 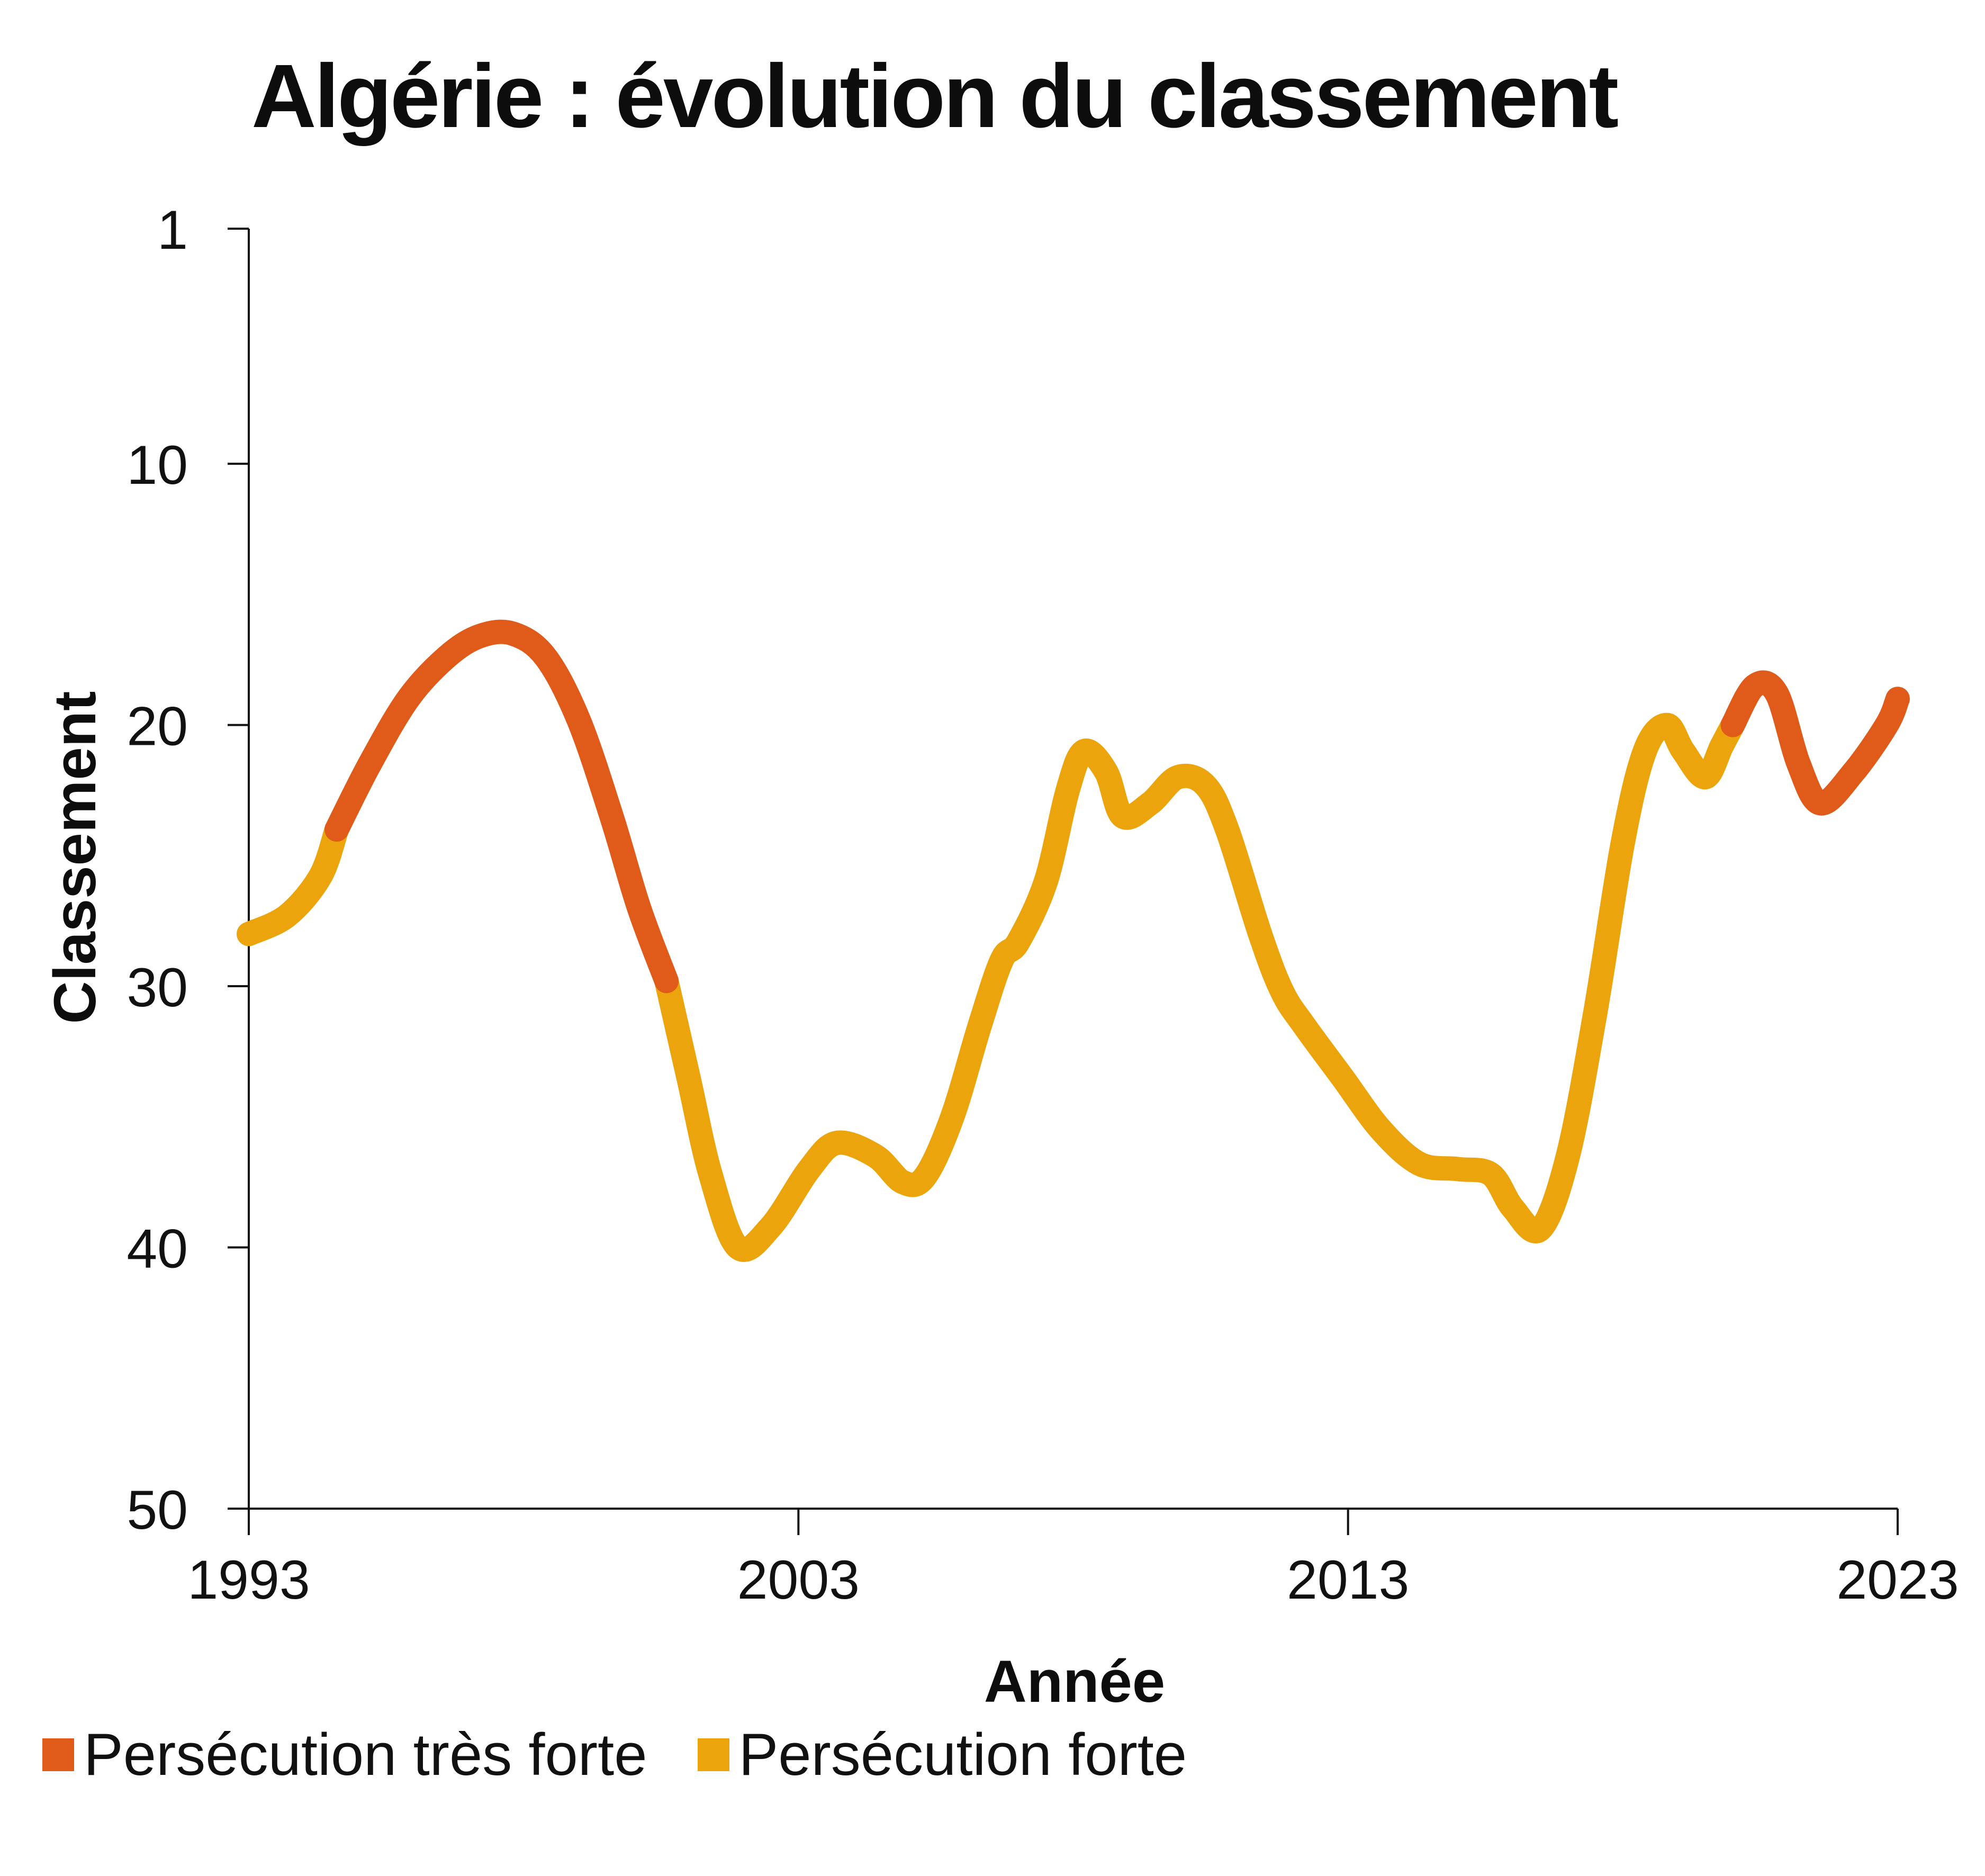 What do you see at coordinates (157, 1250) in the screenshot?
I see `y-tick-label: 40` at bounding box center [157, 1250].